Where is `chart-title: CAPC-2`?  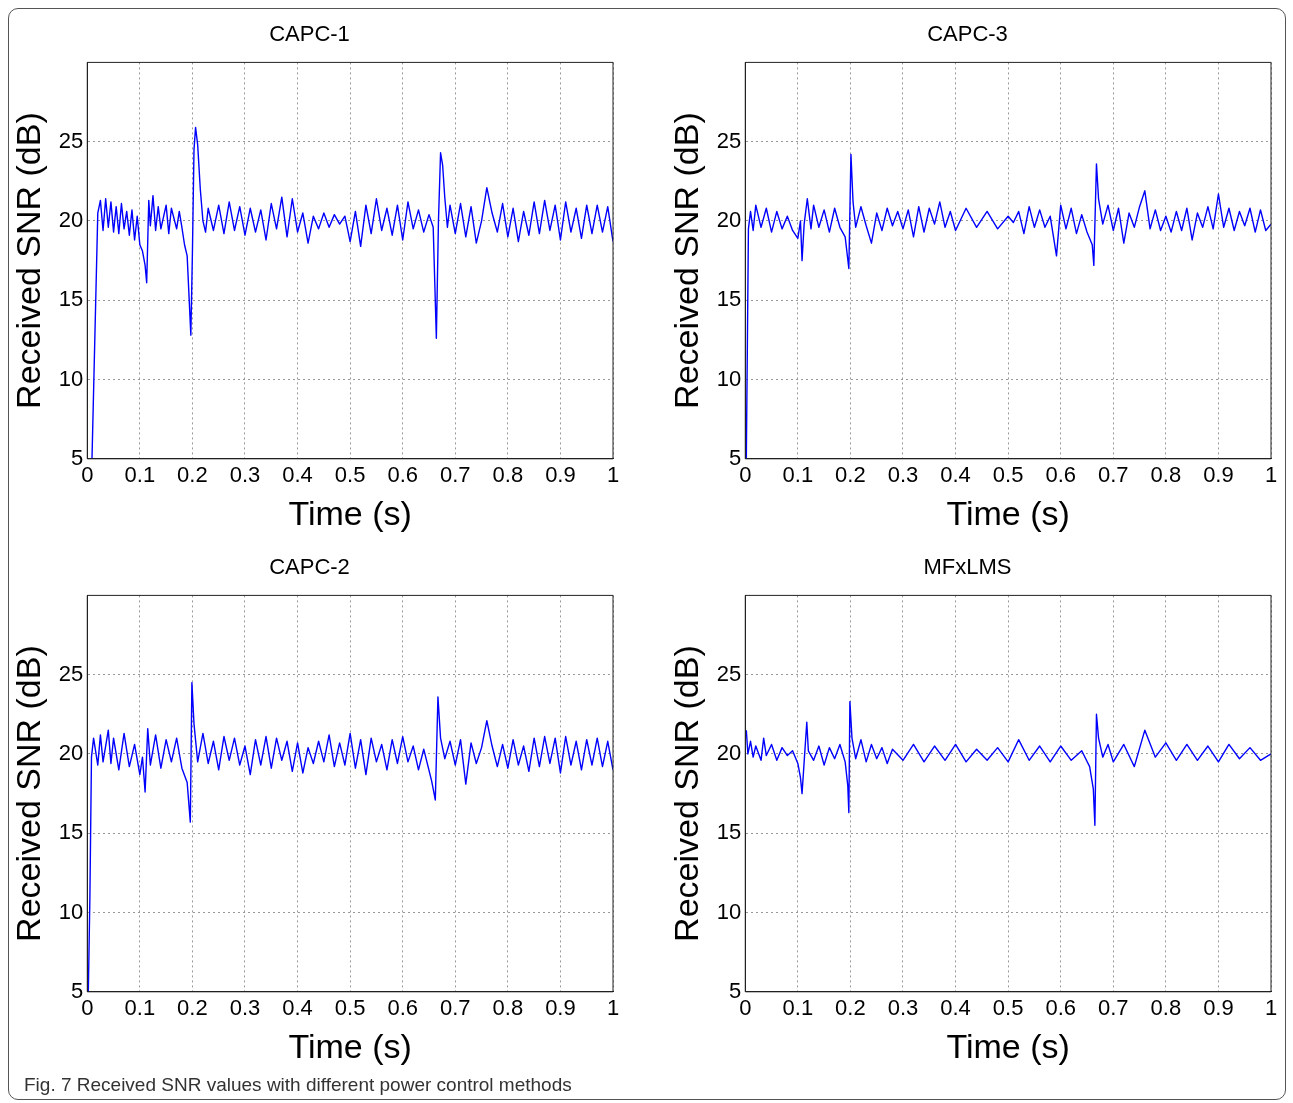
chart-title: CAPC-2 is located at coordinates (309, 567).